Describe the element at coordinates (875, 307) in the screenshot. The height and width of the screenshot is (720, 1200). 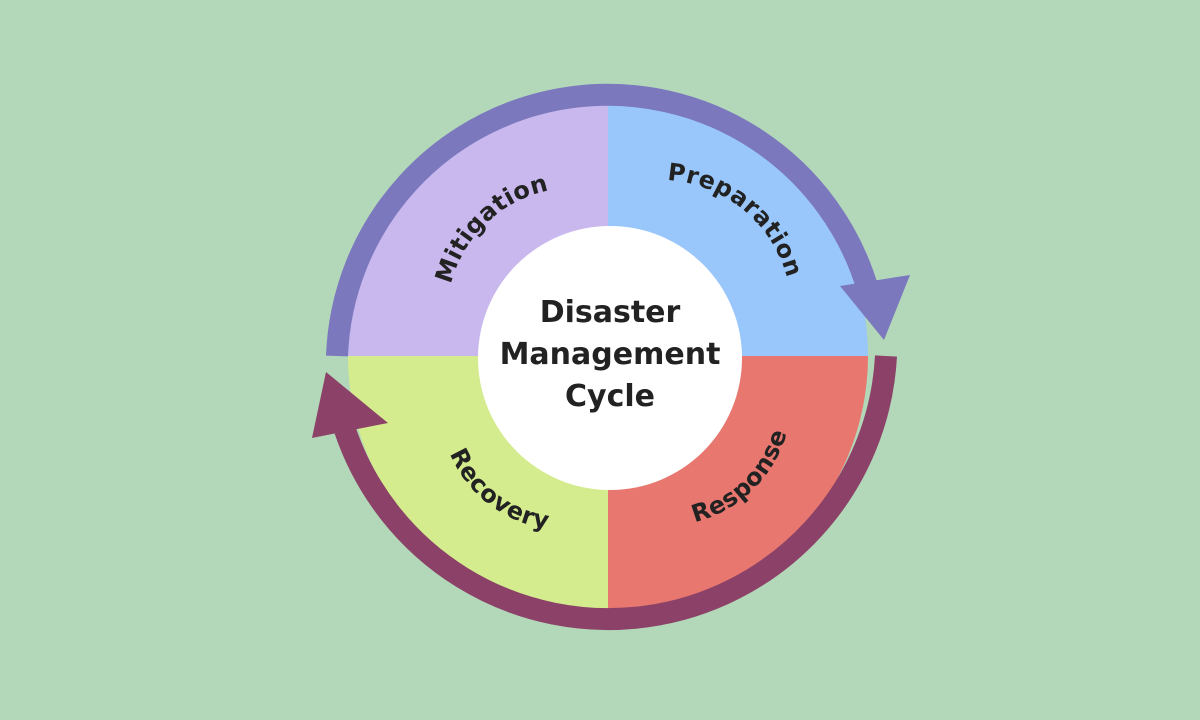
I see `top-arrow-head` at that location.